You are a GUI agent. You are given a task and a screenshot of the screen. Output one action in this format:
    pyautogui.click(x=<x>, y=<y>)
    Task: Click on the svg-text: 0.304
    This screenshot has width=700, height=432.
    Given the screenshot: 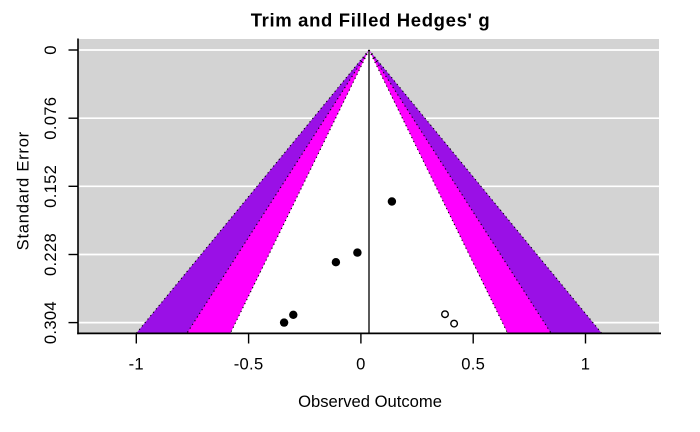 What is the action you would take?
    pyautogui.click(x=50, y=322)
    